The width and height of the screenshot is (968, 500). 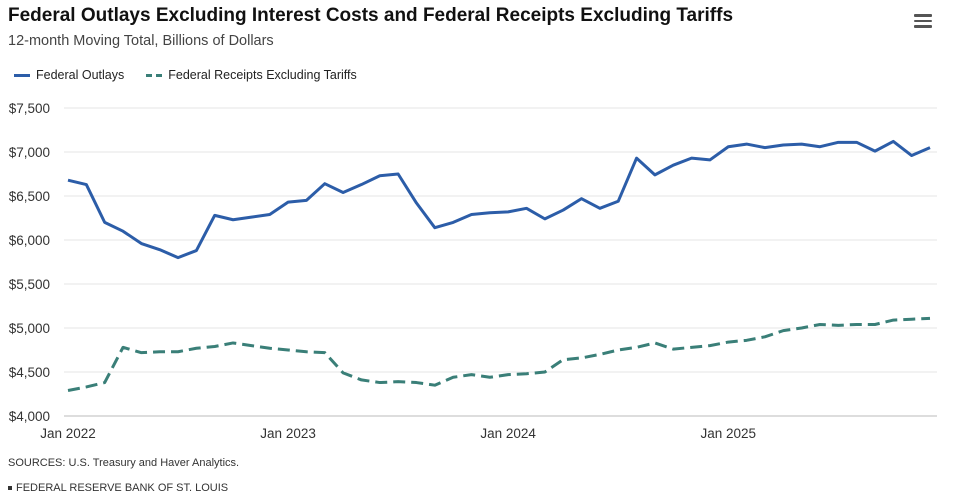 I want to click on y-tick-label: $7,000, so click(x=29, y=152).